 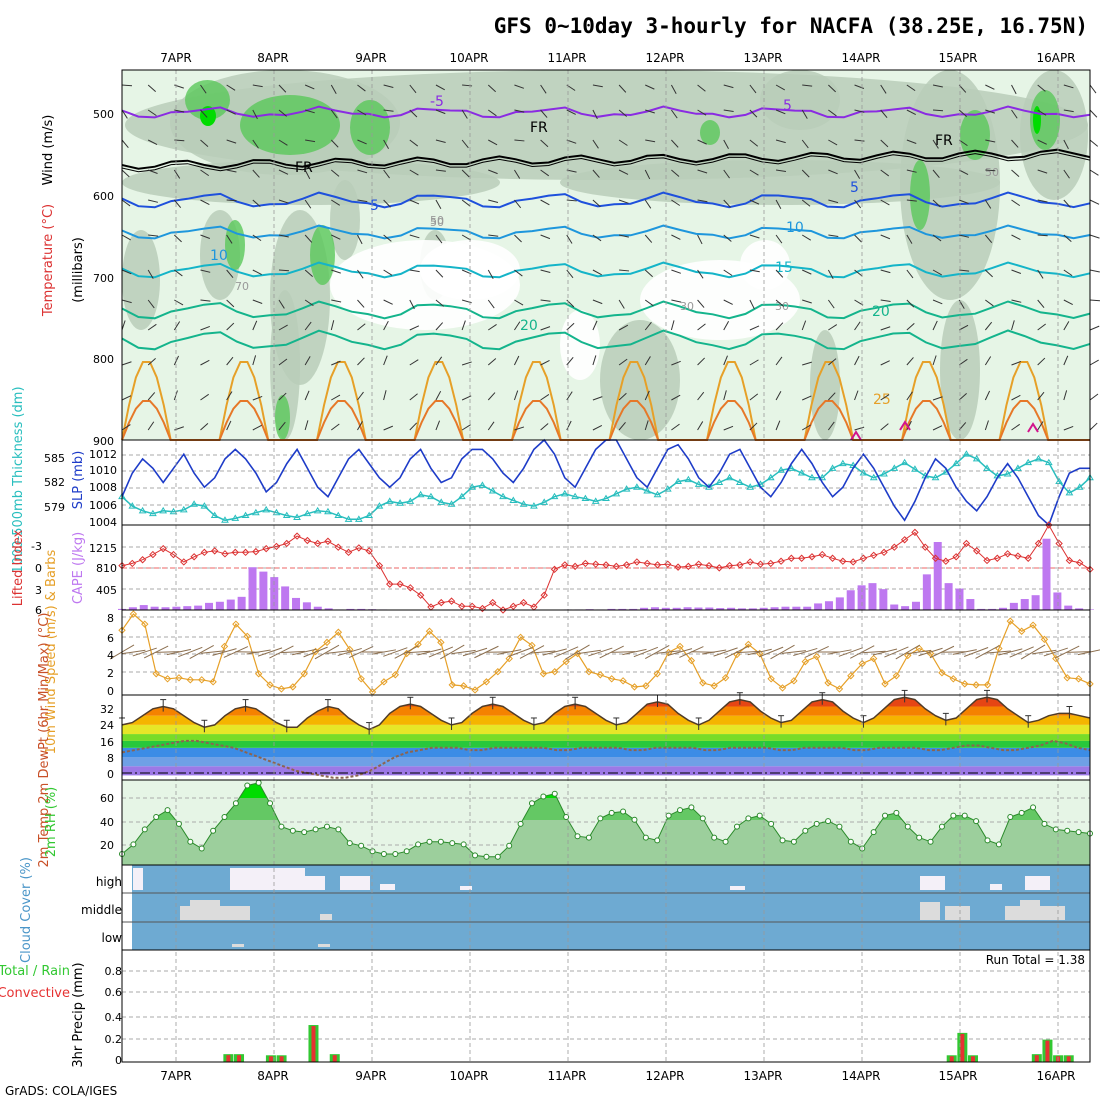 What do you see at coordinates (219, 256) in the screenshot?
I see `contour-label: 10` at bounding box center [219, 256].